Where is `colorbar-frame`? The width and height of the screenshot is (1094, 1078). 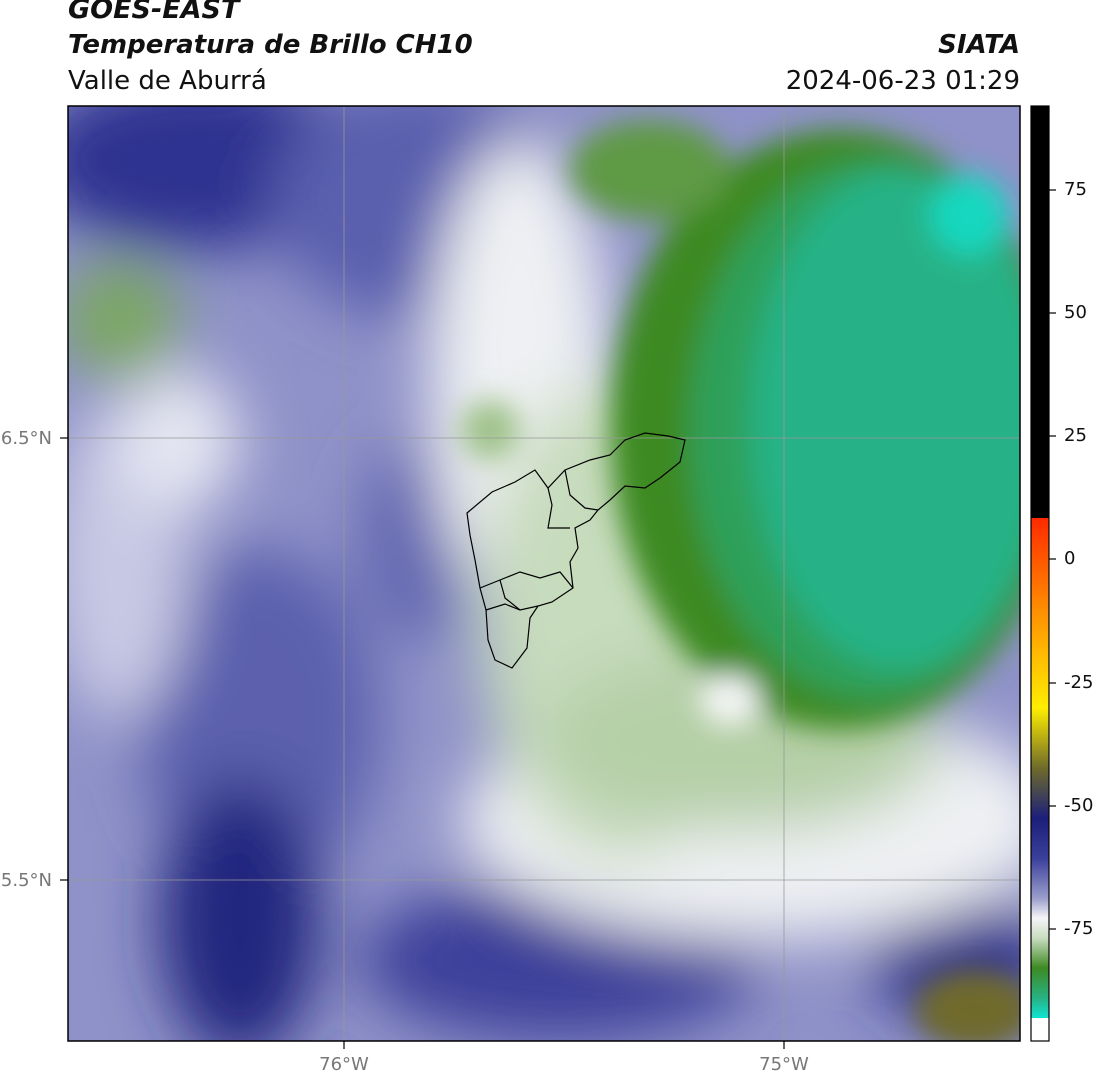 colorbar-frame is located at coordinates (1040, 573).